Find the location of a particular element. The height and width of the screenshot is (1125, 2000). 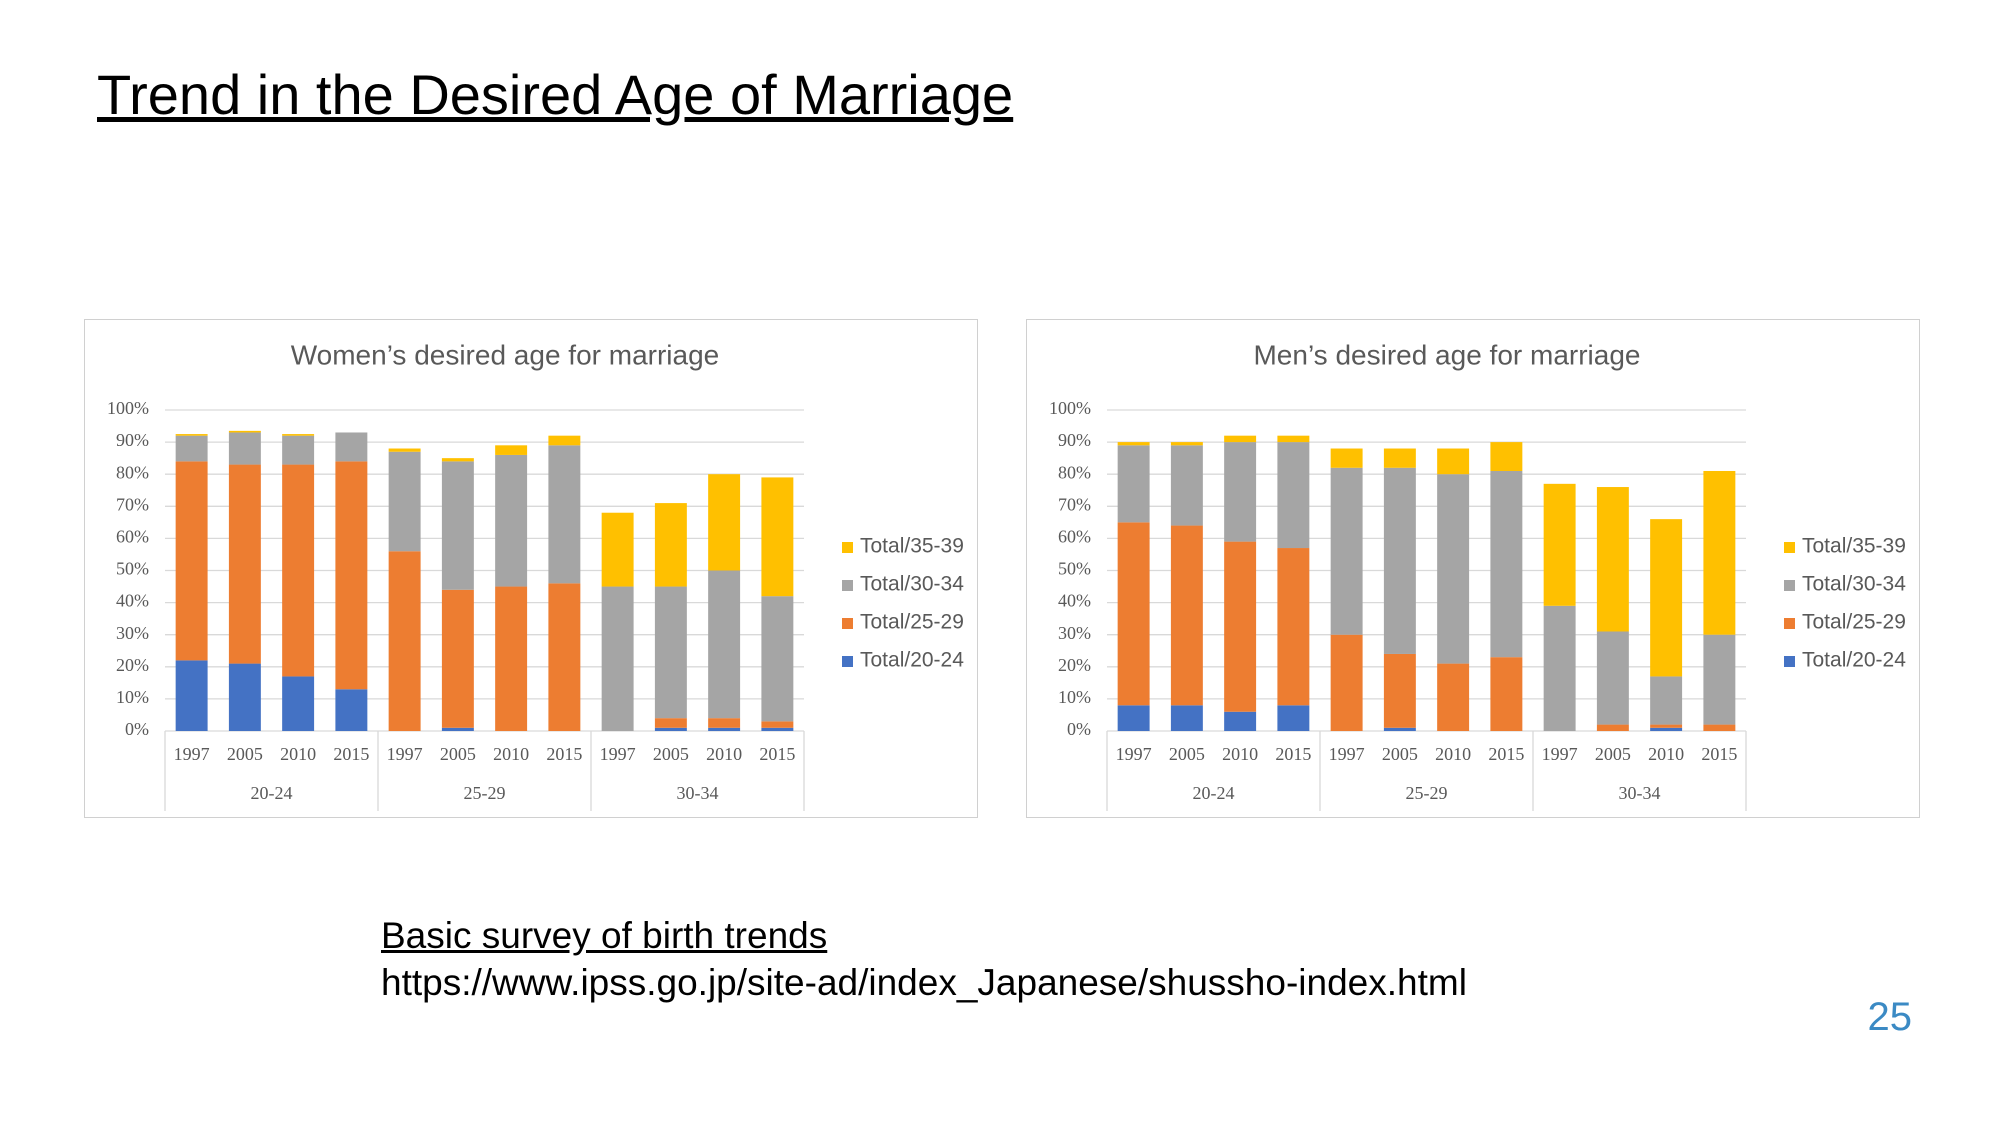

y-tick-label: 50% is located at coordinates (132, 569).